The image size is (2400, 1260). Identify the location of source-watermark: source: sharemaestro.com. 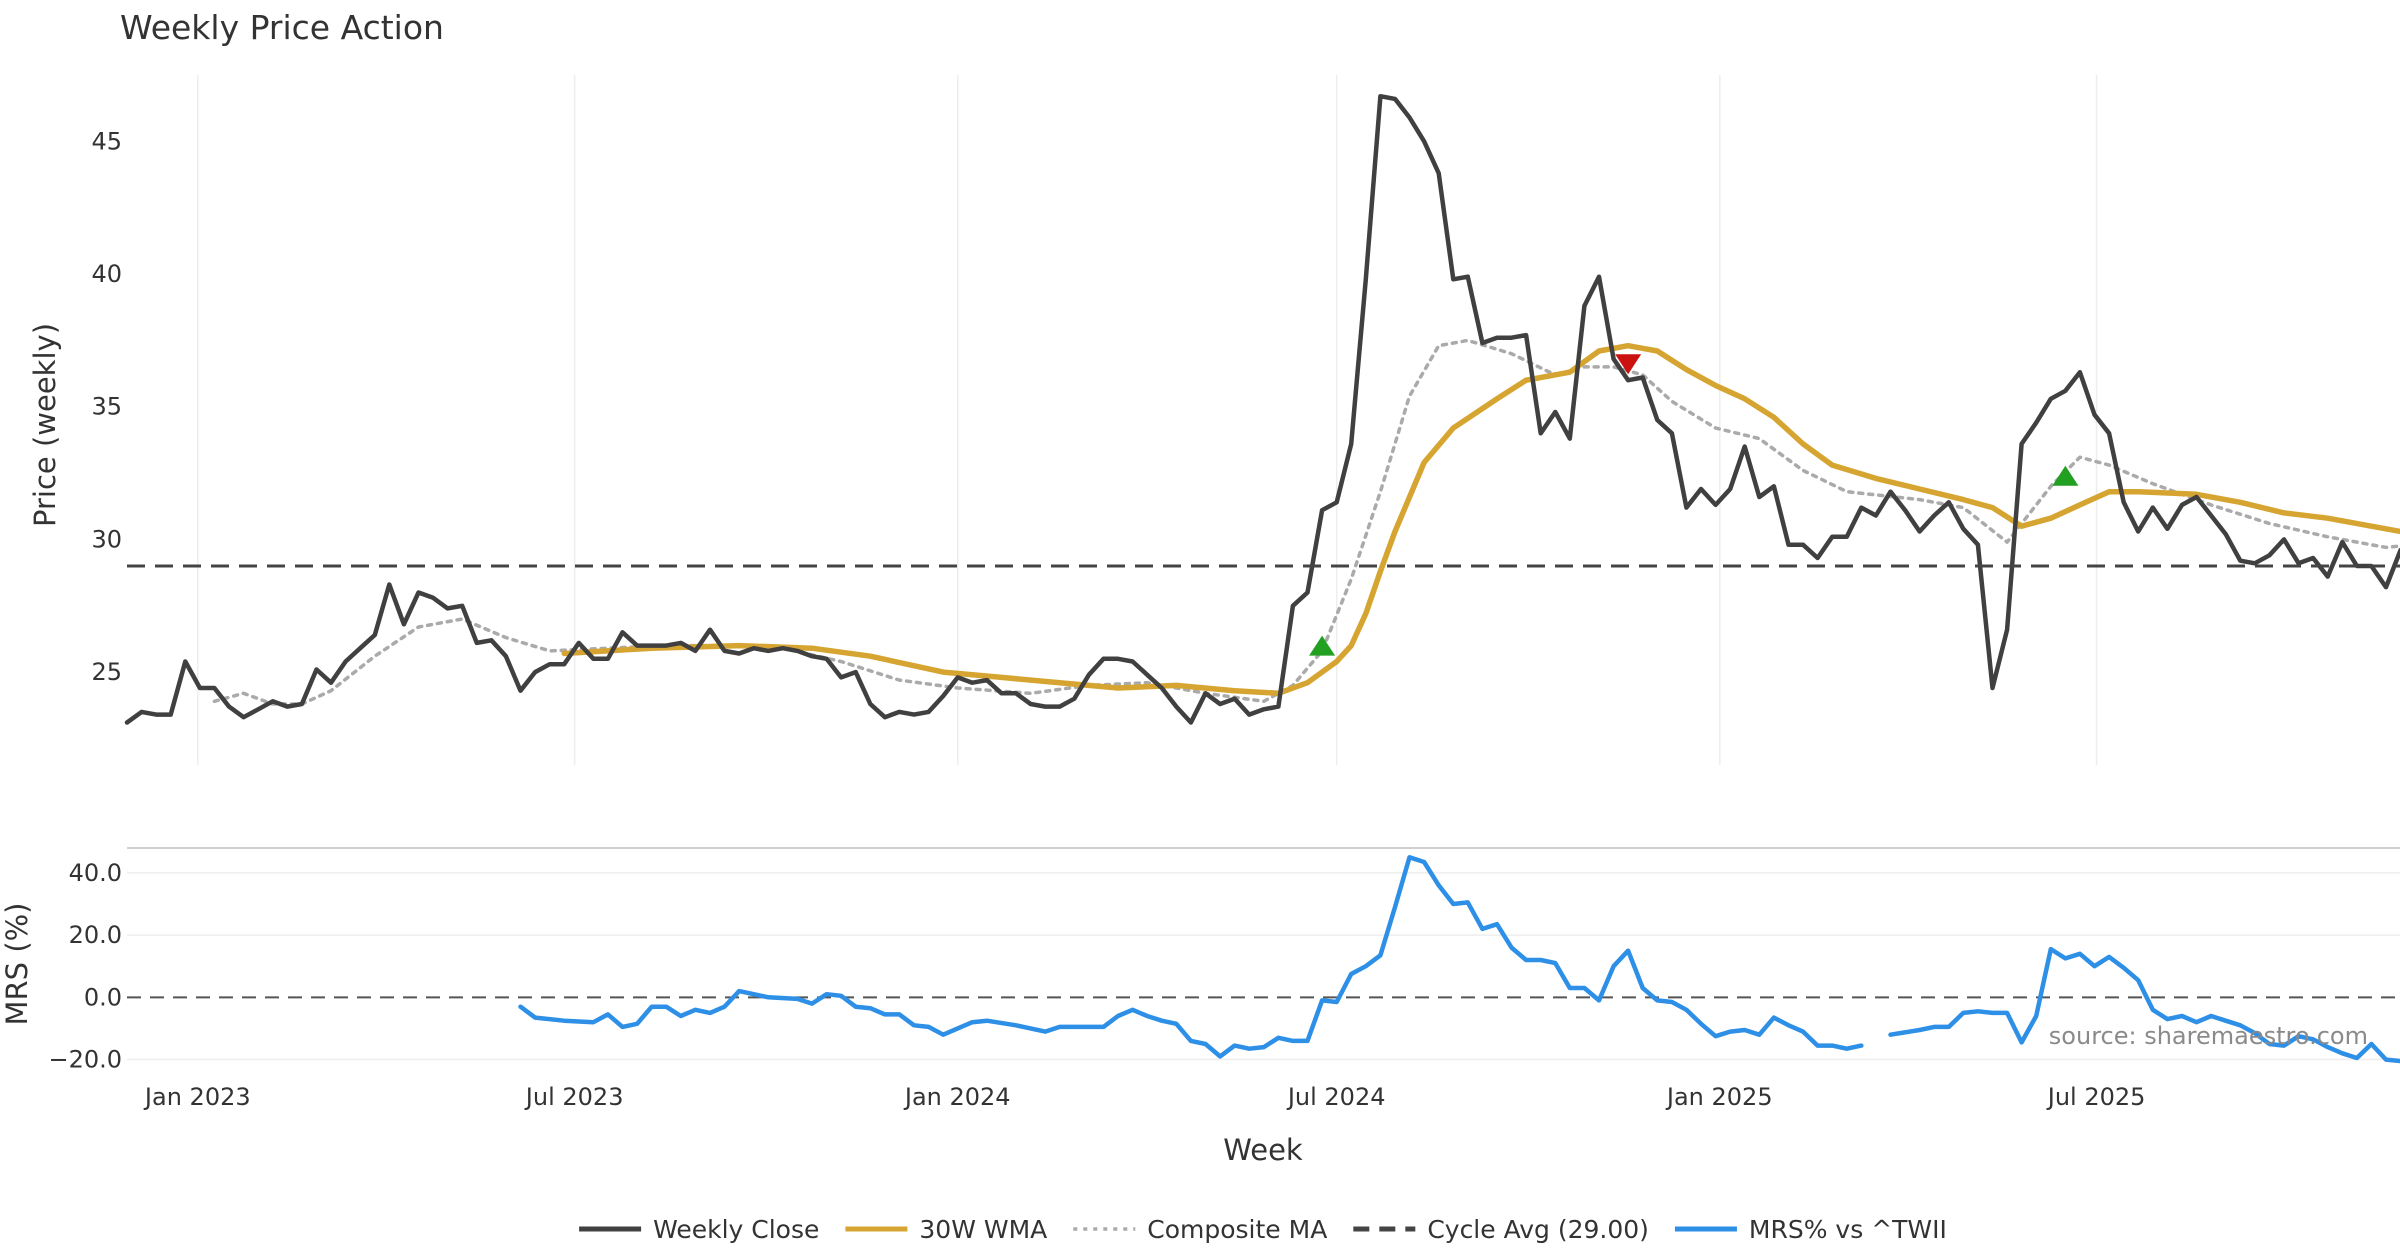
(2208, 1036).